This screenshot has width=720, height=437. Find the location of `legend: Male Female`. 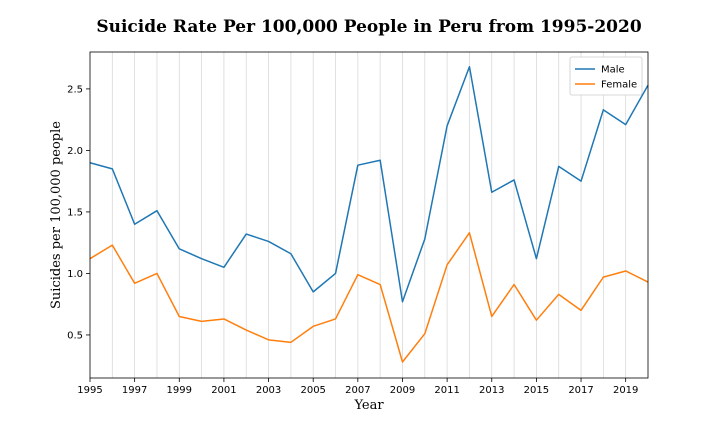

legend: Male Female is located at coordinates (606, 76).